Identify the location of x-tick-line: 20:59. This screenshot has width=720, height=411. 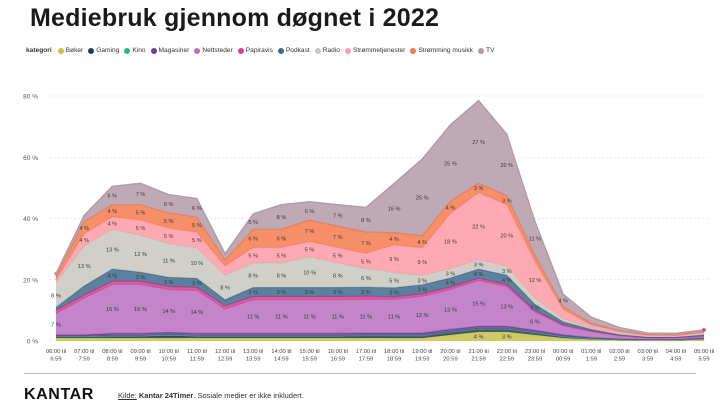
(450, 360).